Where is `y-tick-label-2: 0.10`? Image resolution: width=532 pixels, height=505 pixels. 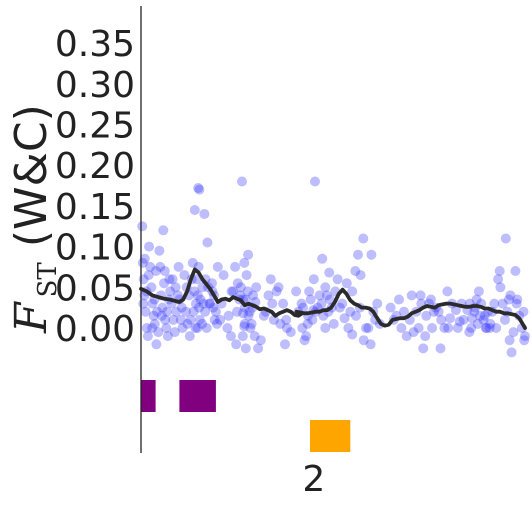
y-tick-label-2: 0.10 is located at coordinates (95, 248).